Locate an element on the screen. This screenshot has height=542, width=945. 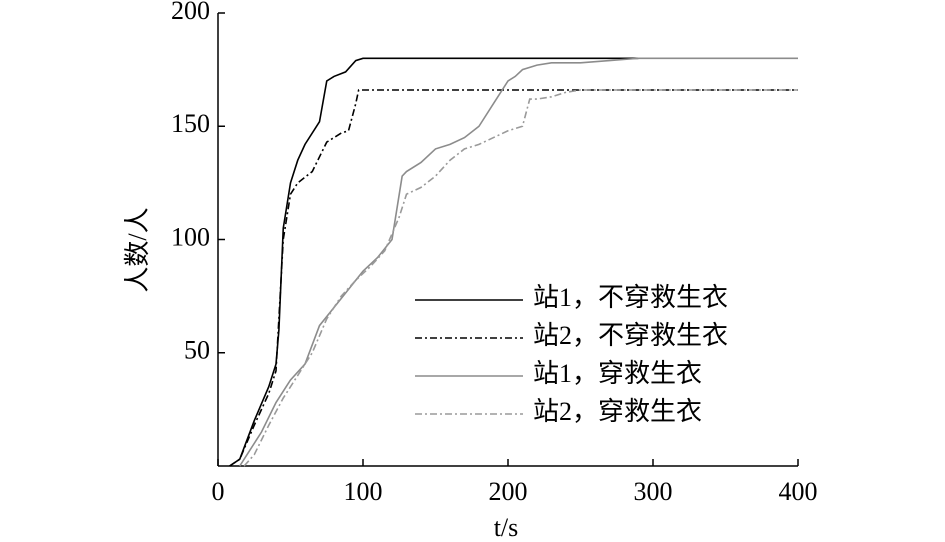
y-tick-label: 200 is located at coordinates (190, 12).